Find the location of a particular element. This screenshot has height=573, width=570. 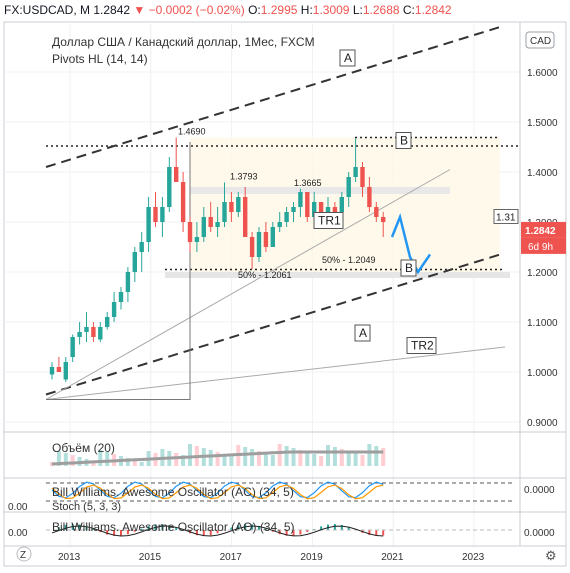

low-value: 1.2688 is located at coordinates (381, 10).